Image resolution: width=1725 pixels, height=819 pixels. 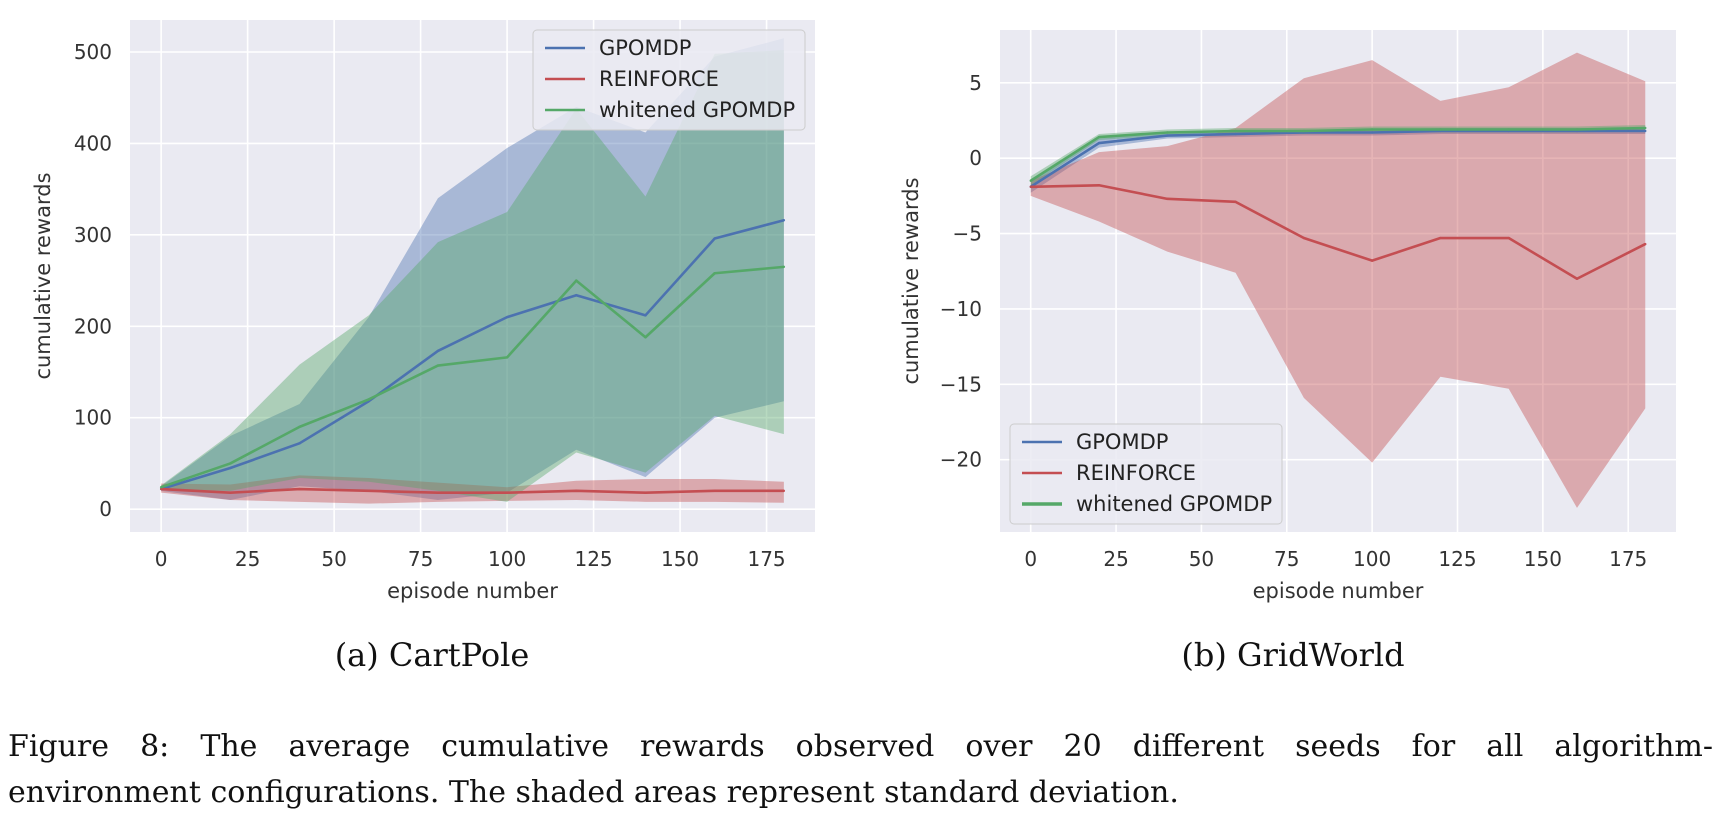 I want to click on subcaption: (a) CartPole, so click(x=432, y=655).